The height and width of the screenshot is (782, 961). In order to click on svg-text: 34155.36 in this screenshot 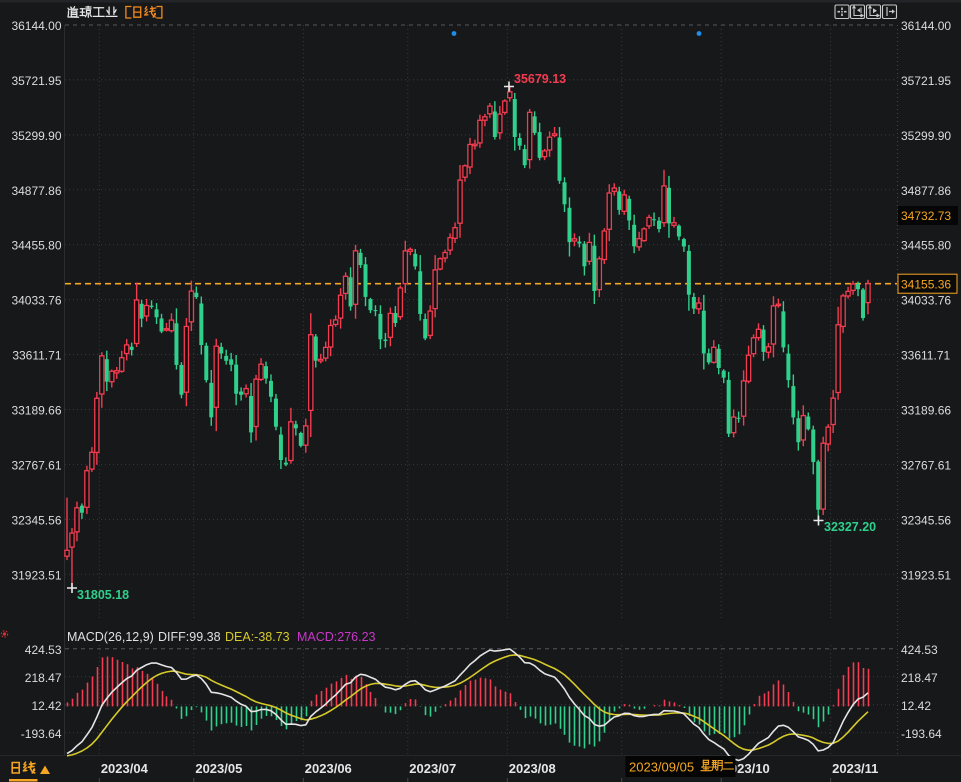, I will do `click(926, 285)`.